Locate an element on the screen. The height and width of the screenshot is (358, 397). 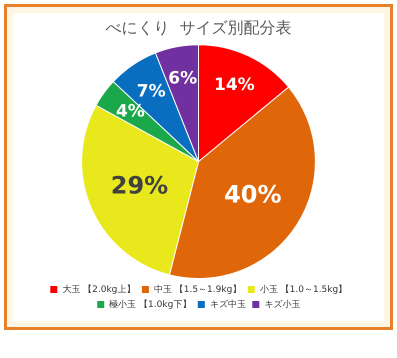
data-label: 7% is located at coordinates (151, 91).